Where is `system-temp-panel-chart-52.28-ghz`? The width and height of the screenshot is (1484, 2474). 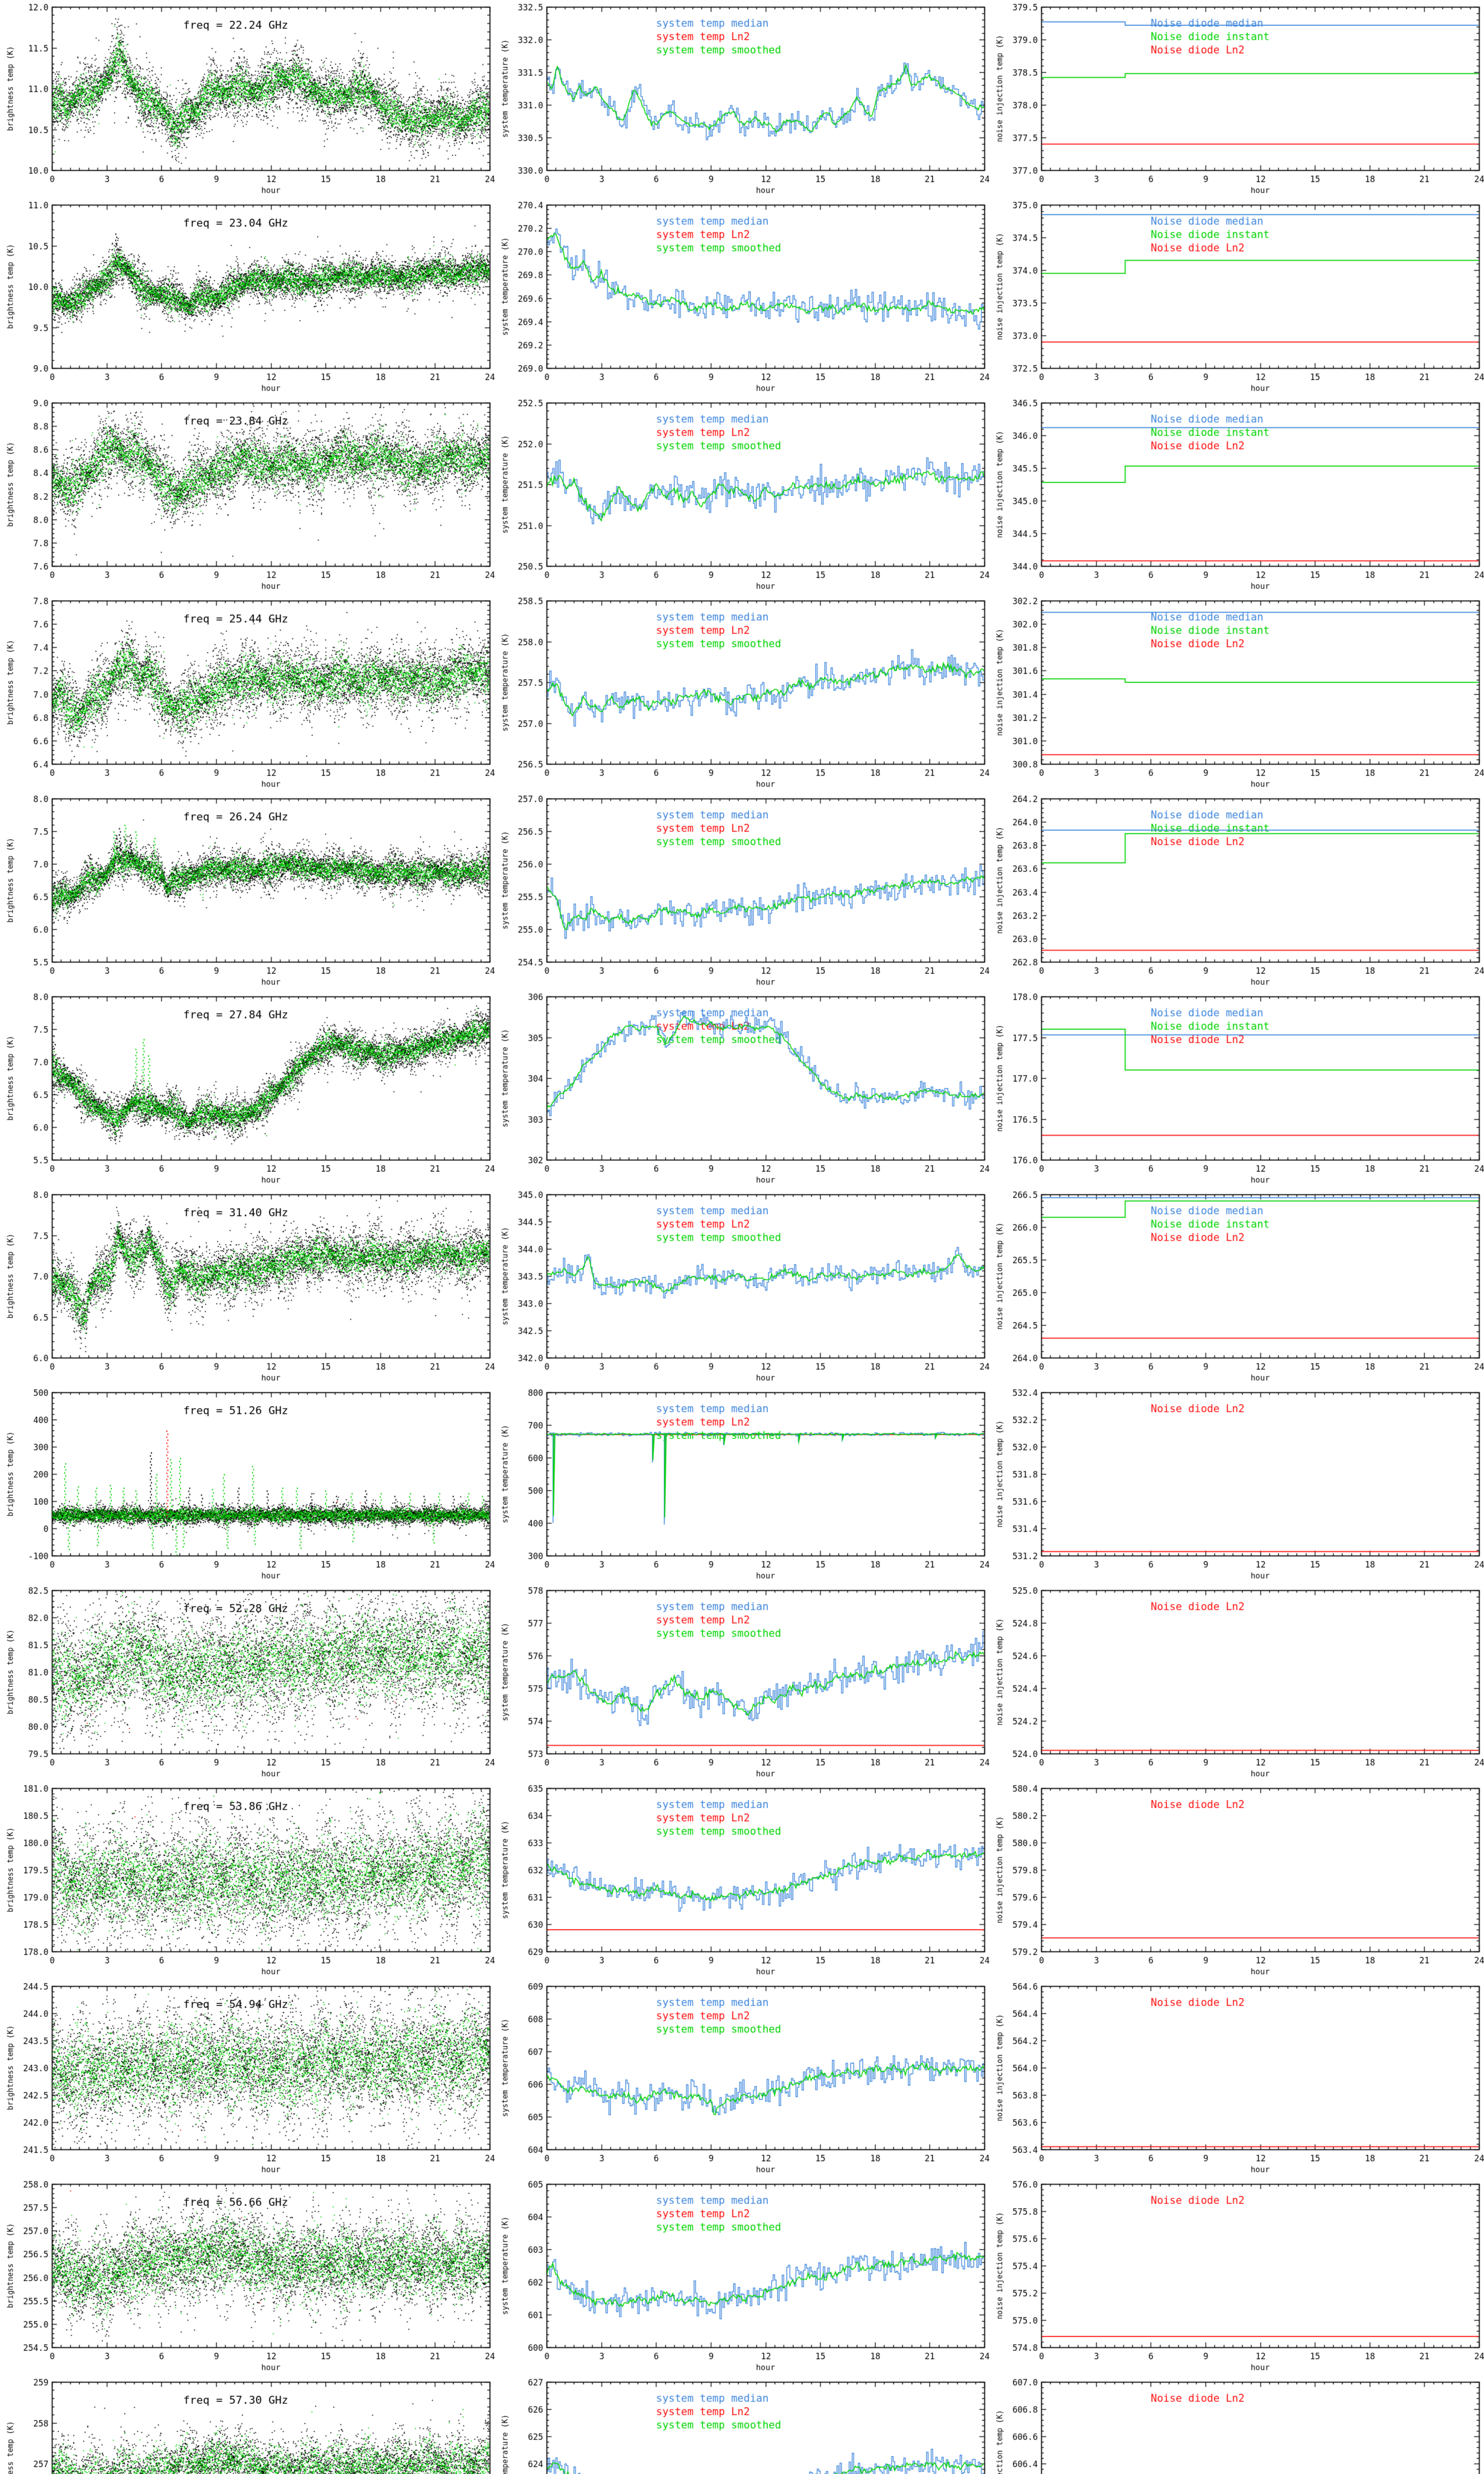
system-temp-panel-chart-52.28-ghz is located at coordinates (742, 1682).